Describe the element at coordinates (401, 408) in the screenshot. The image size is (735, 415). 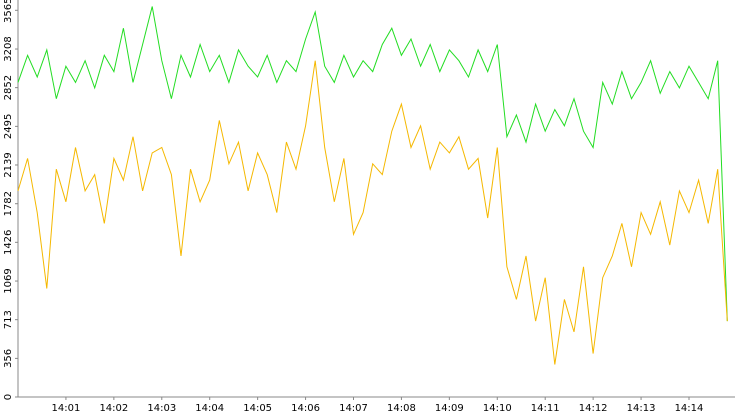
I see `x-tick-label: 14:08` at that location.